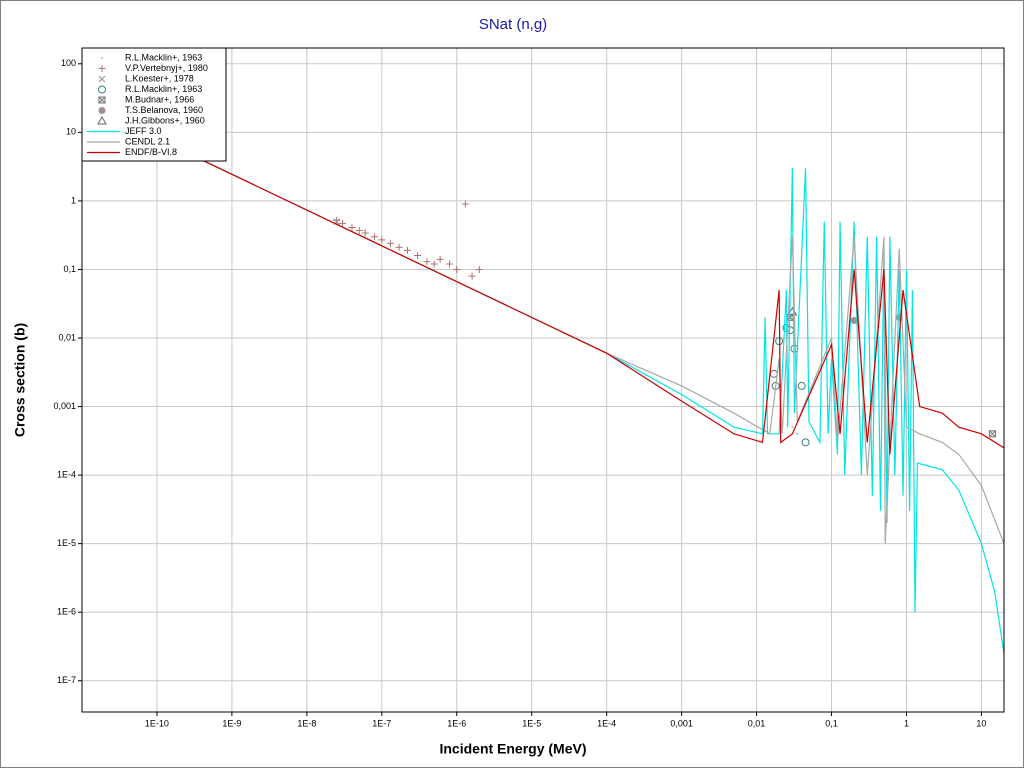 This screenshot has width=1024, height=768. What do you see at coordinates (20, 380) in the screenshot?
I see `y-axis-title: Cross section (b)` at bounding box center [20, 380].